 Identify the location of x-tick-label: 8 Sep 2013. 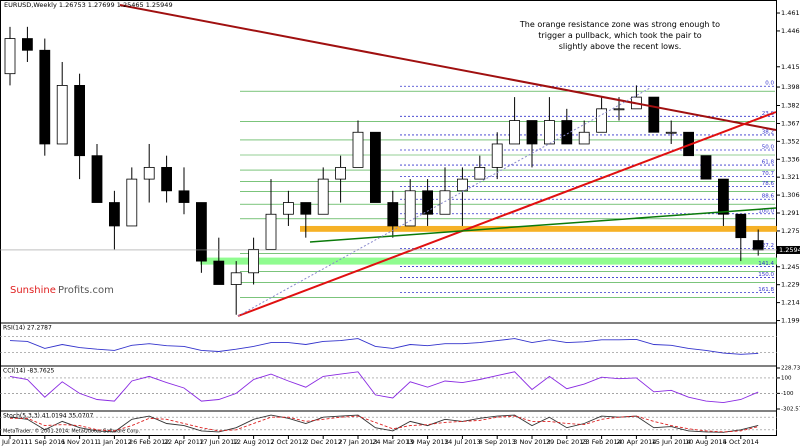
(497, 442).